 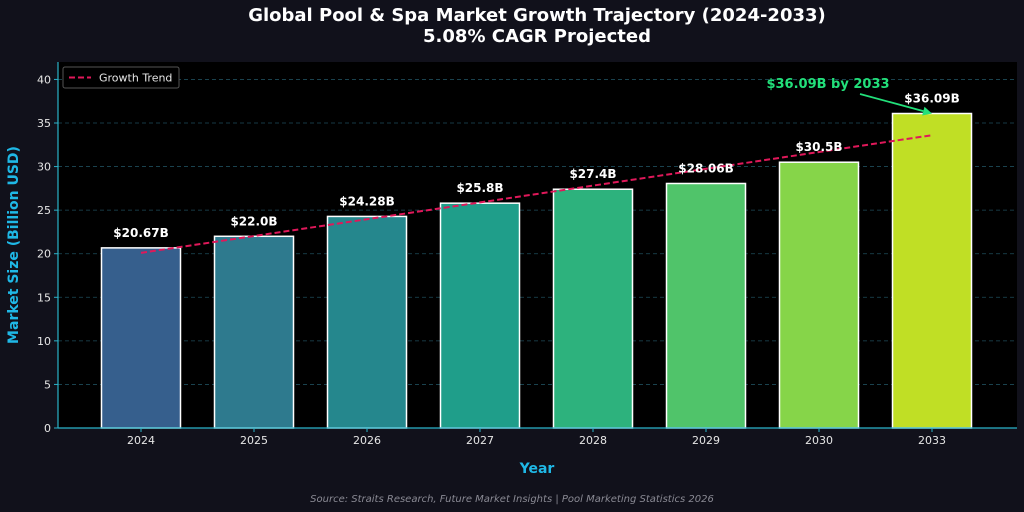 What do you see at coordinates (140, 233) in the screenshot?
I see `bar-value-label: $20.67B` at bounding box center [140, 233].